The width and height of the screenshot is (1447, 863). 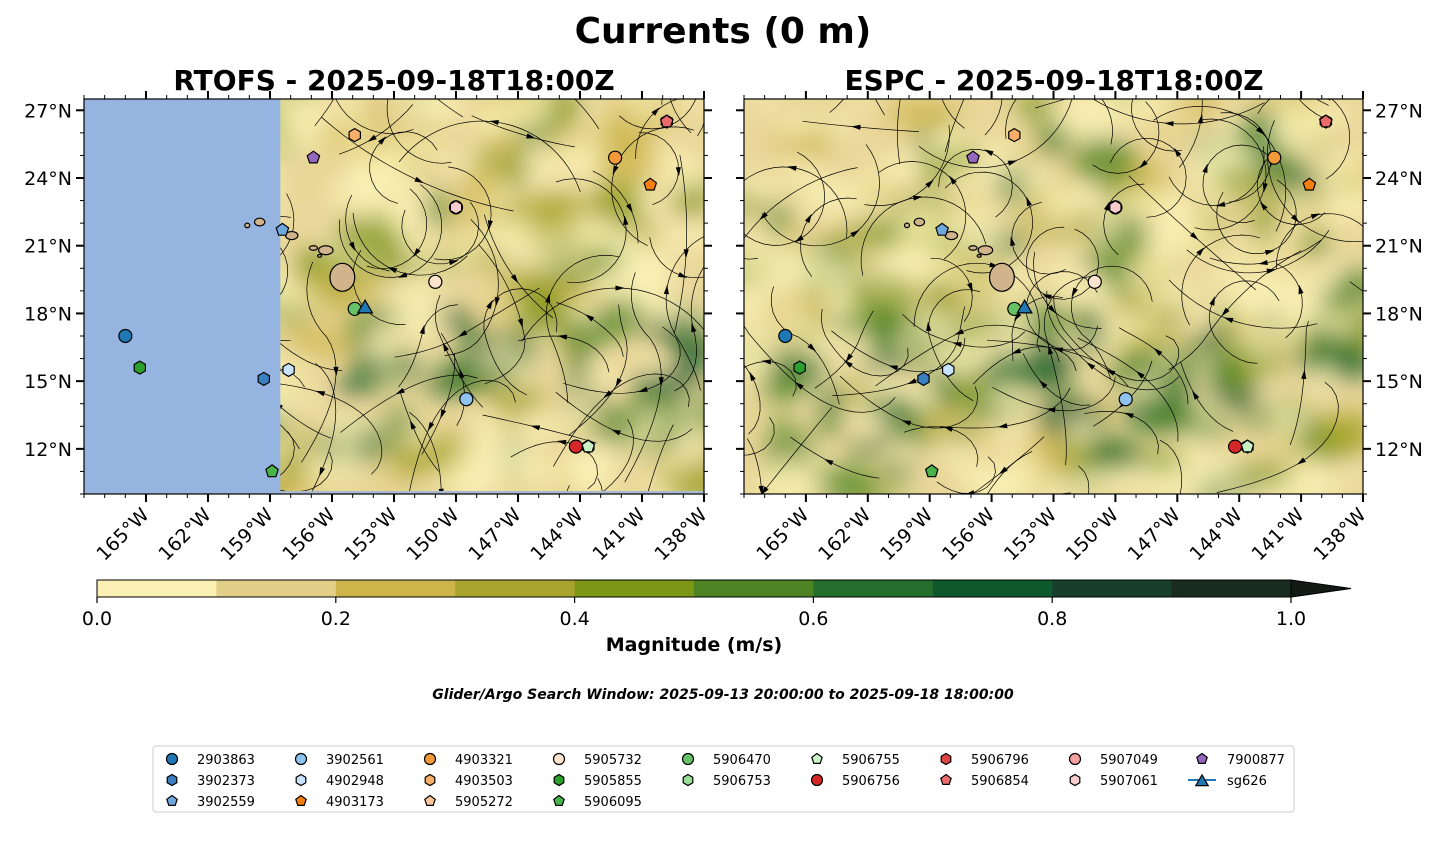 I want to click on legend-label: 5905855, so click(x=613, y=781).